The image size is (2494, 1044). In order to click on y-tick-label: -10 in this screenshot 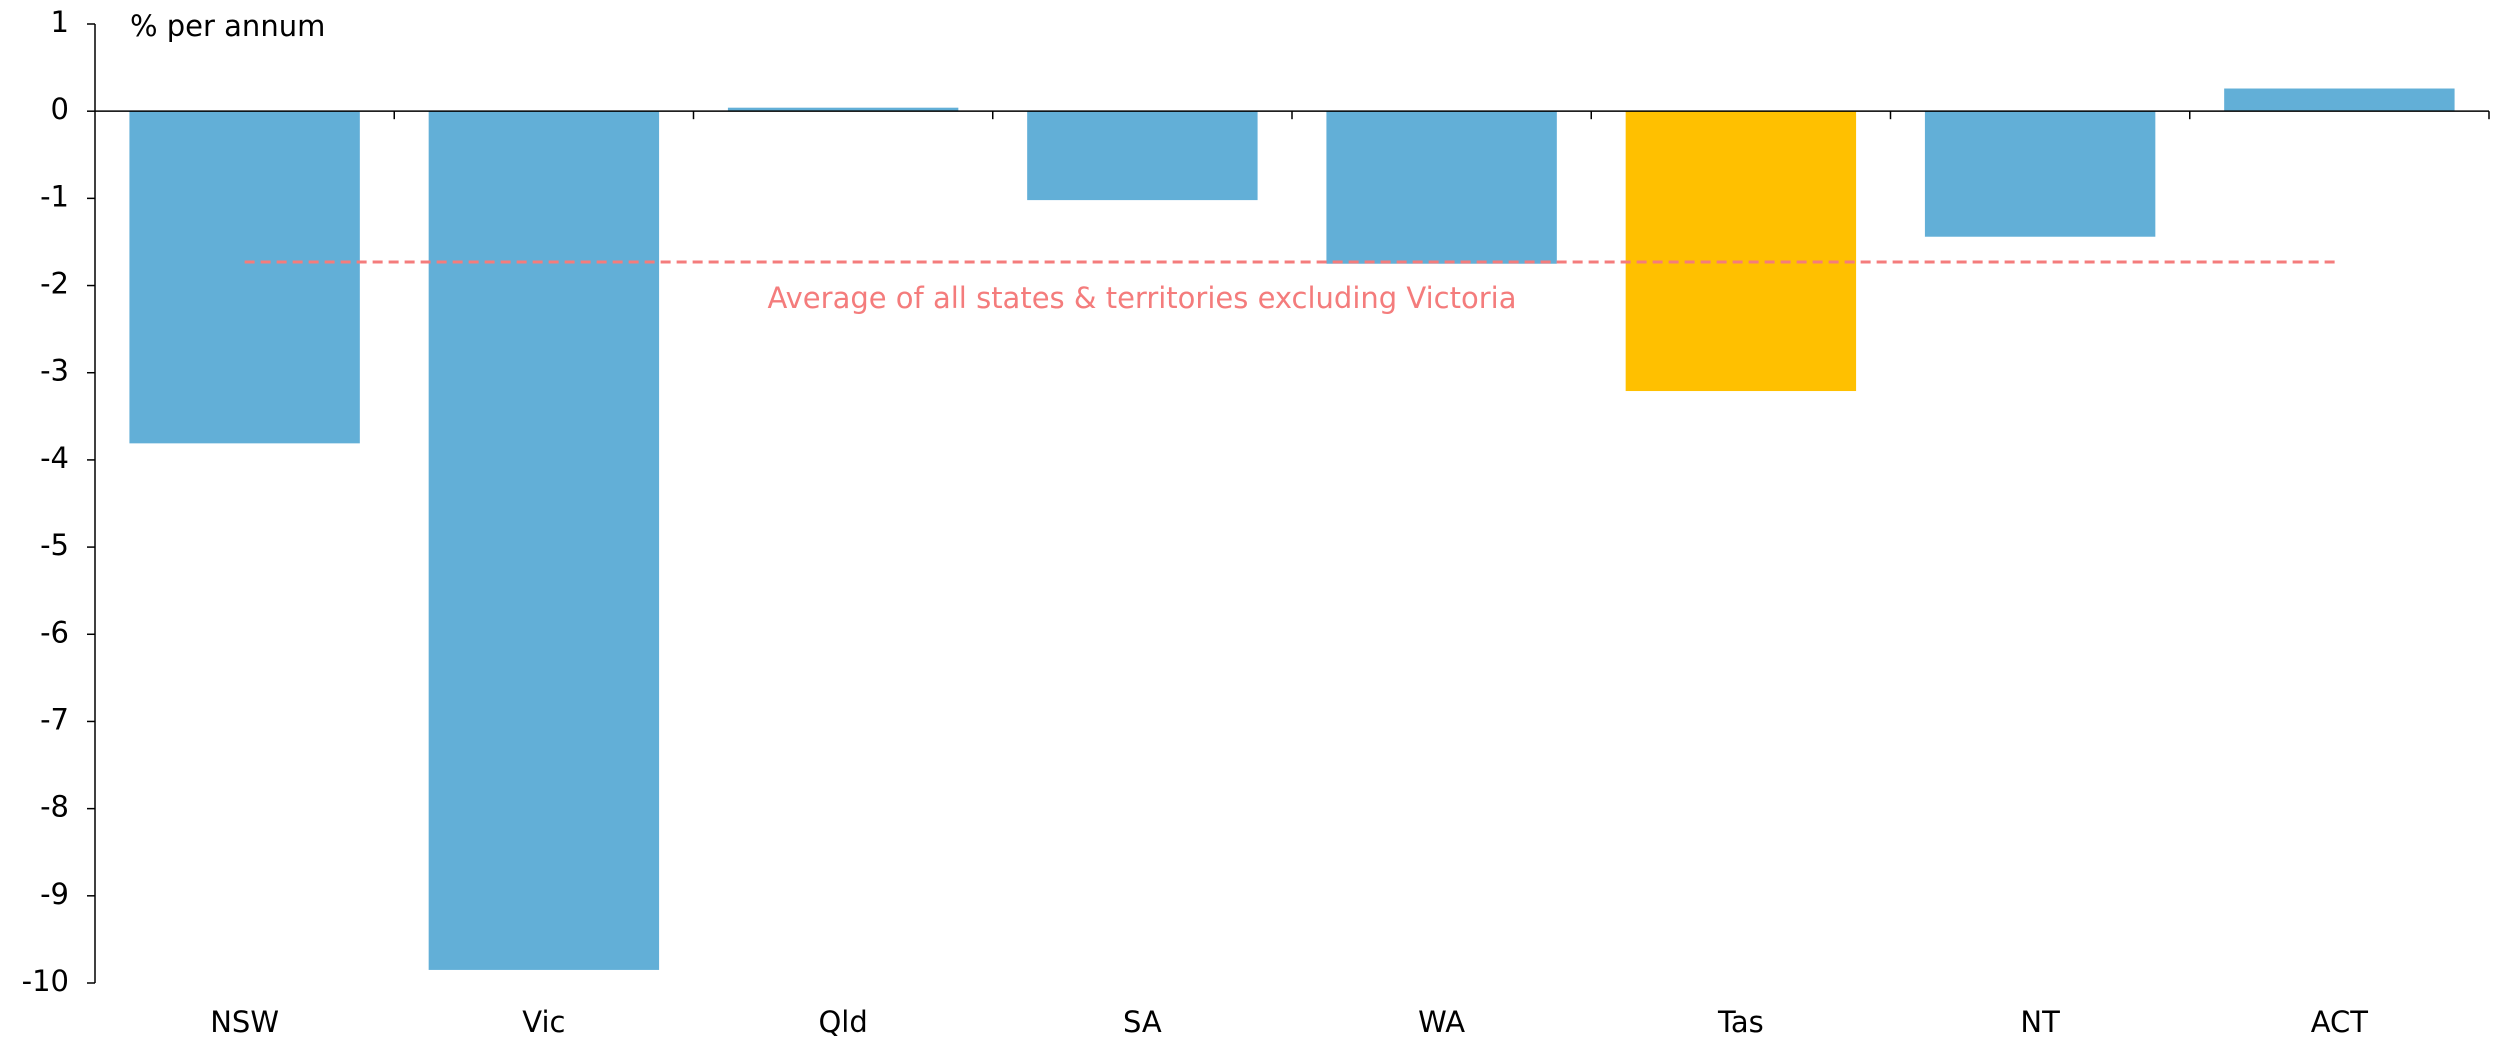, I will do `click(45, 981)`.